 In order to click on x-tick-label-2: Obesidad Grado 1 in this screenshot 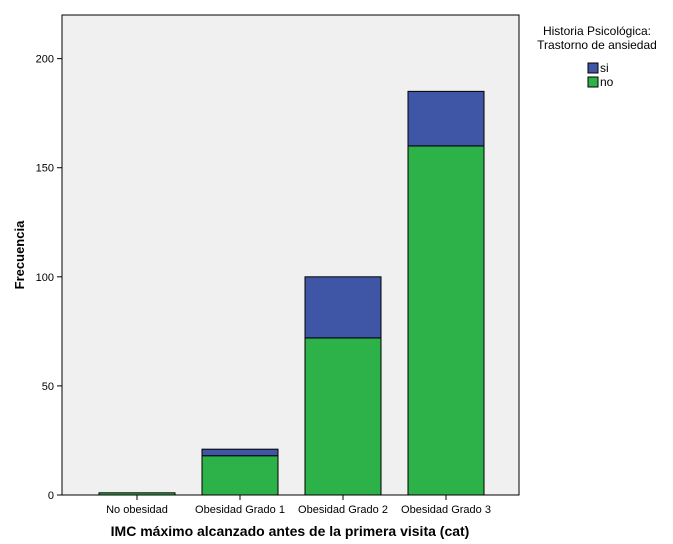, I will do `click(240, 510)`.